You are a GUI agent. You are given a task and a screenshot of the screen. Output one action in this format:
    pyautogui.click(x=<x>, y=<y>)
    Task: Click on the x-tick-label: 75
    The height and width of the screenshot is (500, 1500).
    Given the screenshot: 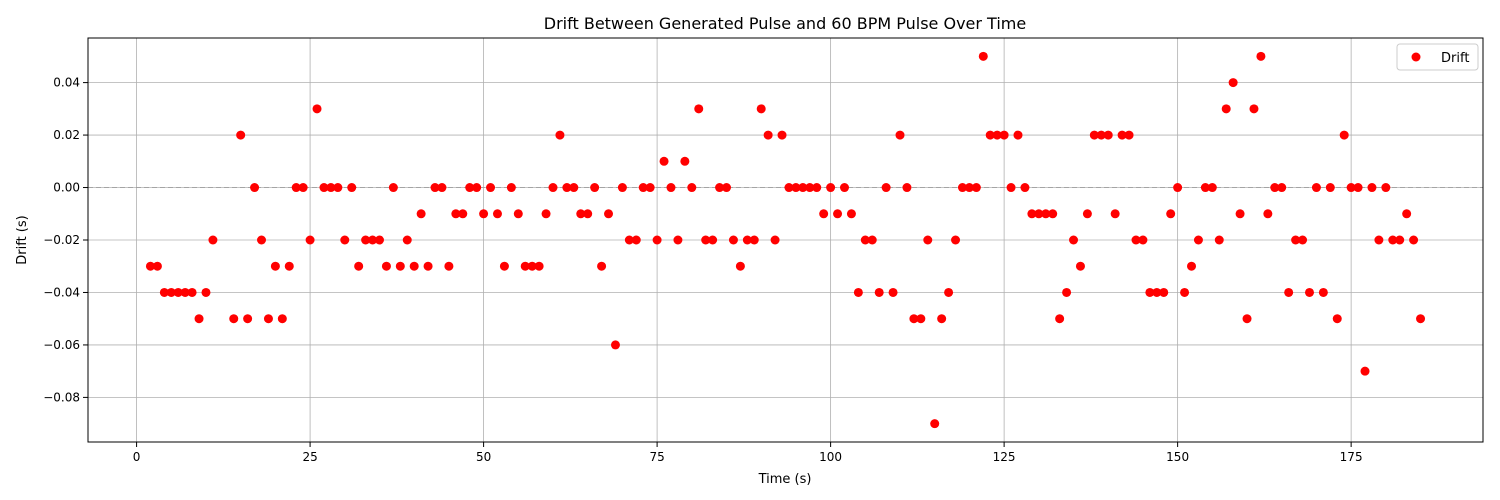 What is the action you would take?
    pyautogui.click(x=656, y=457)
    